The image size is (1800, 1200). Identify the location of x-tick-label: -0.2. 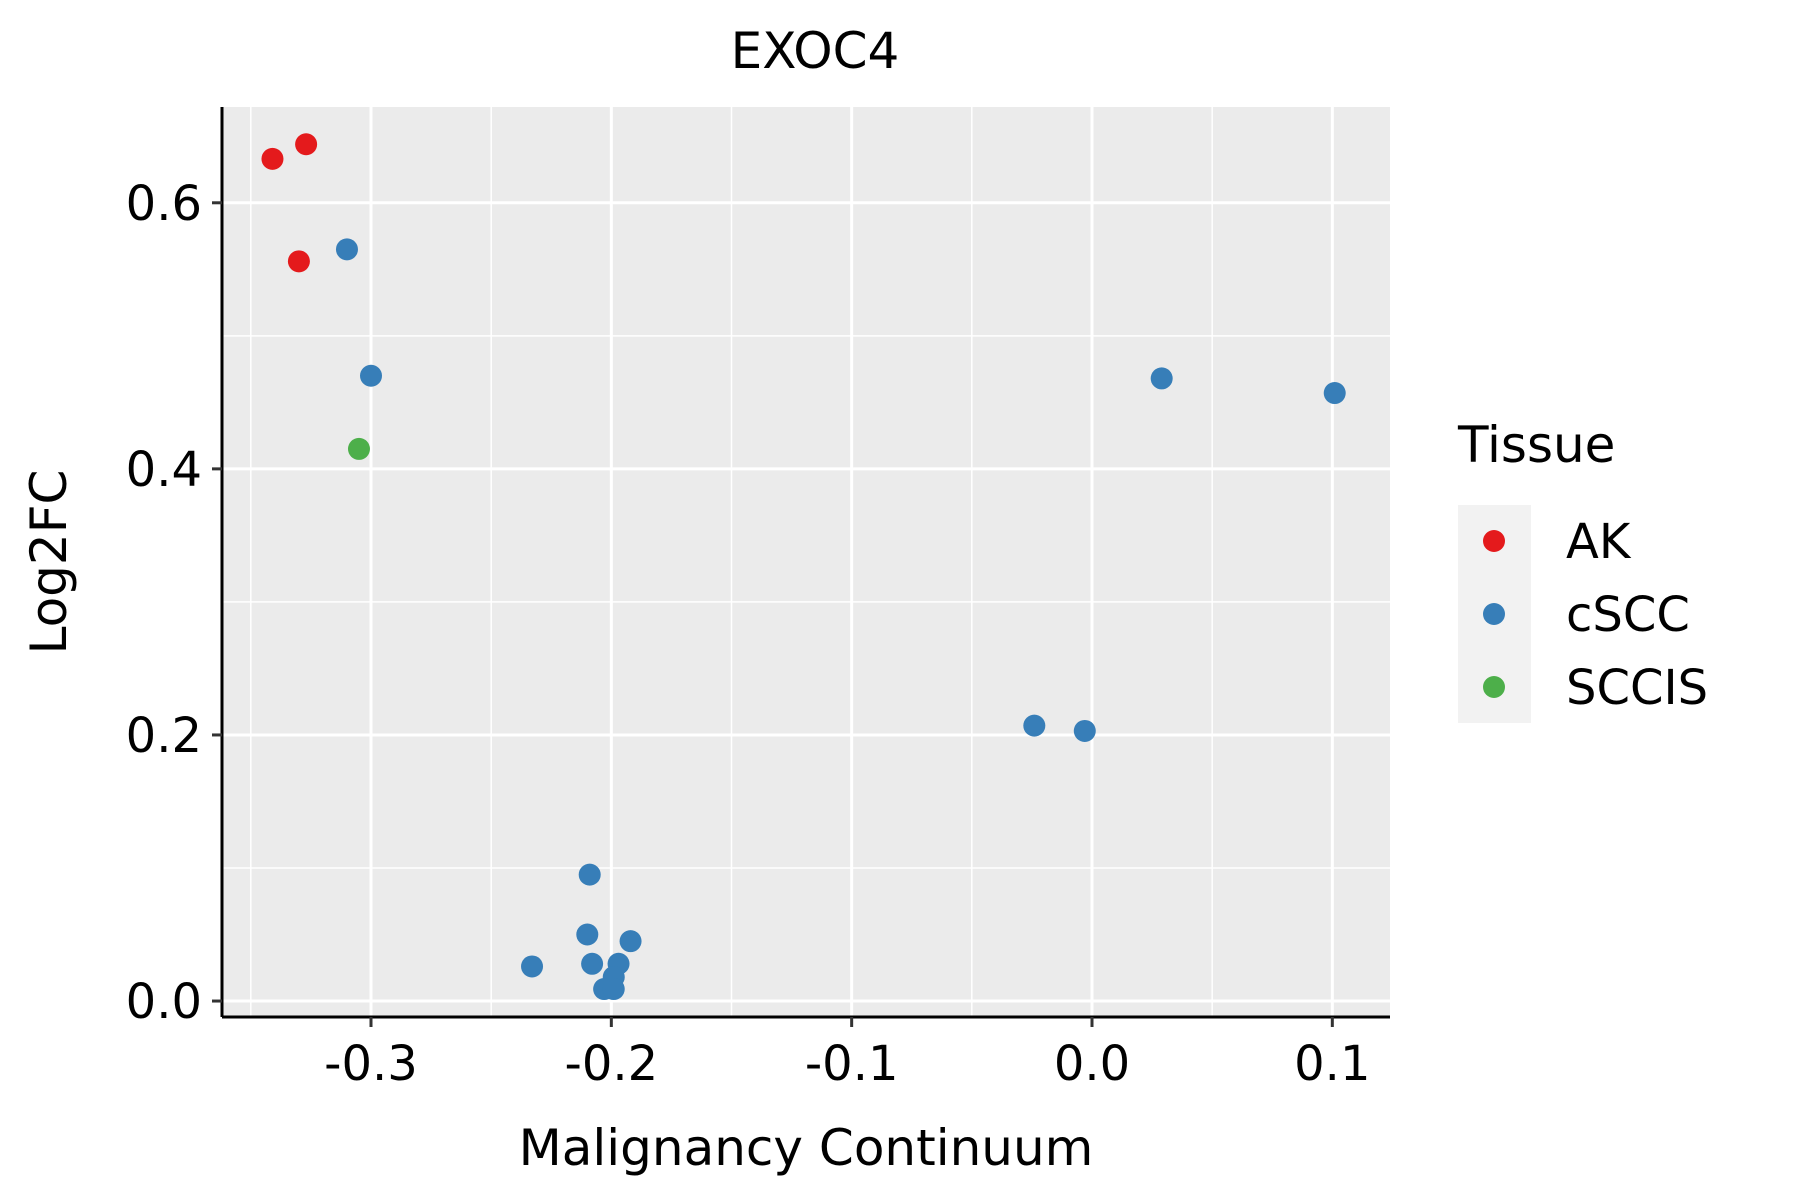
(612, 1064).